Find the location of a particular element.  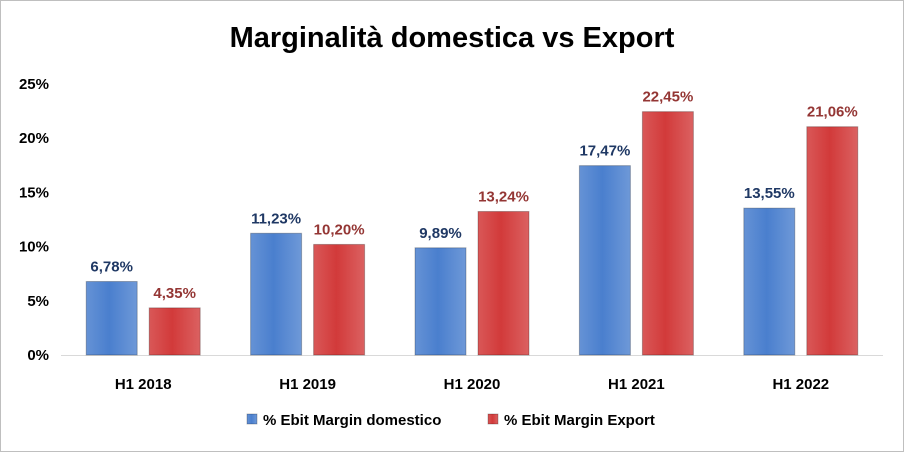

data-label-export-h1-2021: 22,45% is located at coordinates (667, 97).